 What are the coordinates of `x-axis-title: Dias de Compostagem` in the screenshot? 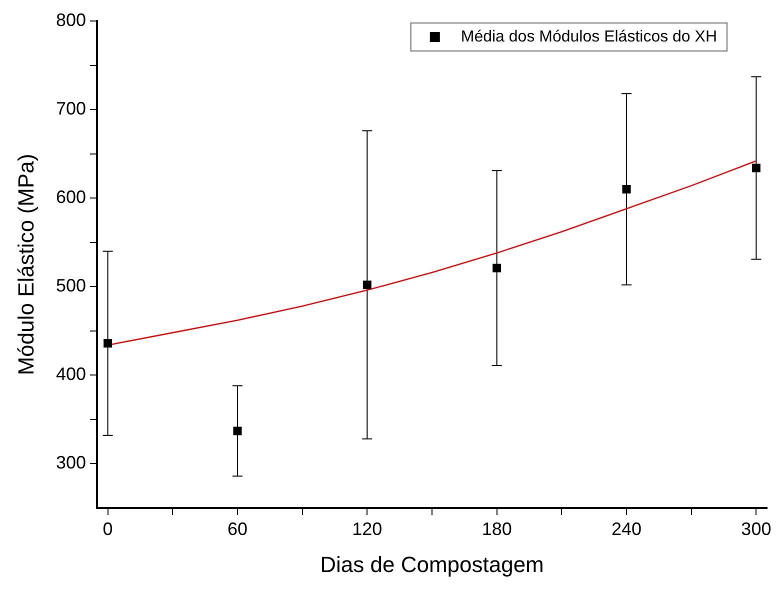 It's located at (432, 564).